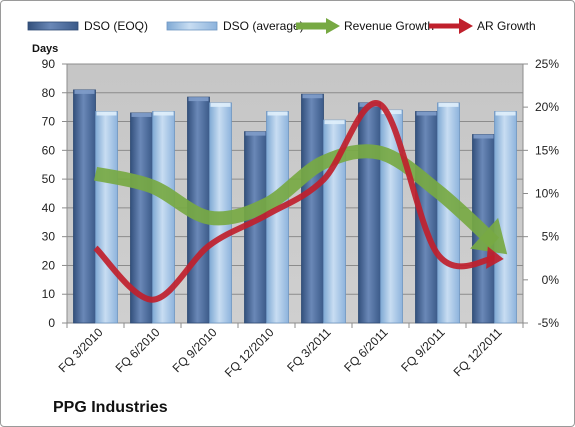  Describe the element at coordinates (389, 26) in the screenshot. I see `legend-label: Revenue Growth` at that location.